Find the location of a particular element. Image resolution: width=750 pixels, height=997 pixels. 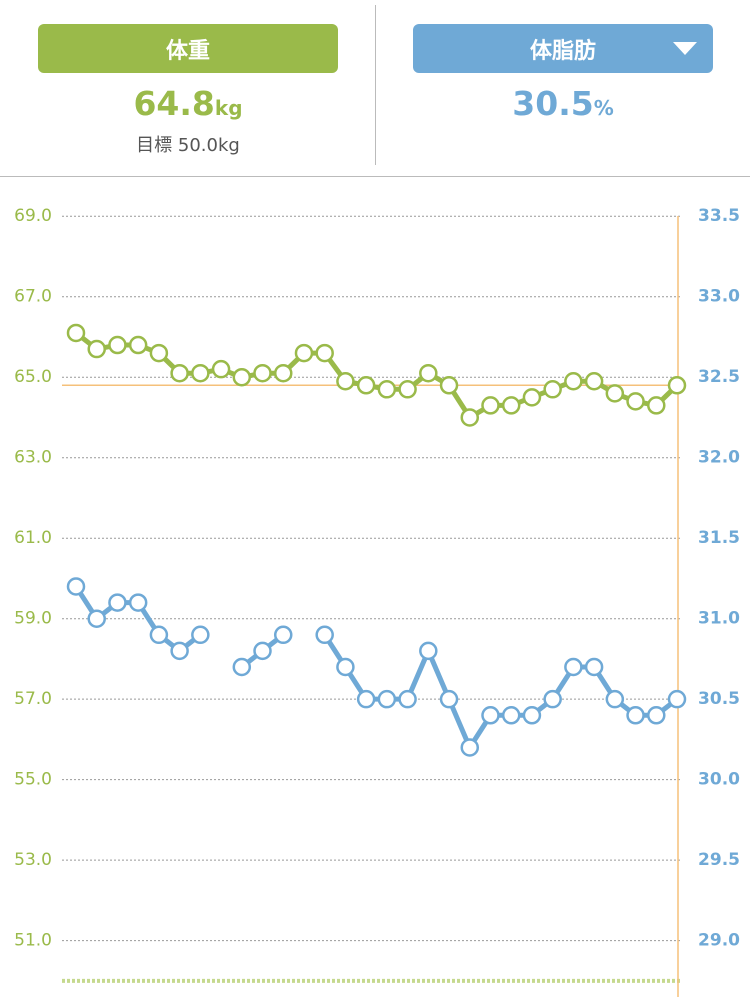

fat-unit: % is located at coordinates (603, 108).